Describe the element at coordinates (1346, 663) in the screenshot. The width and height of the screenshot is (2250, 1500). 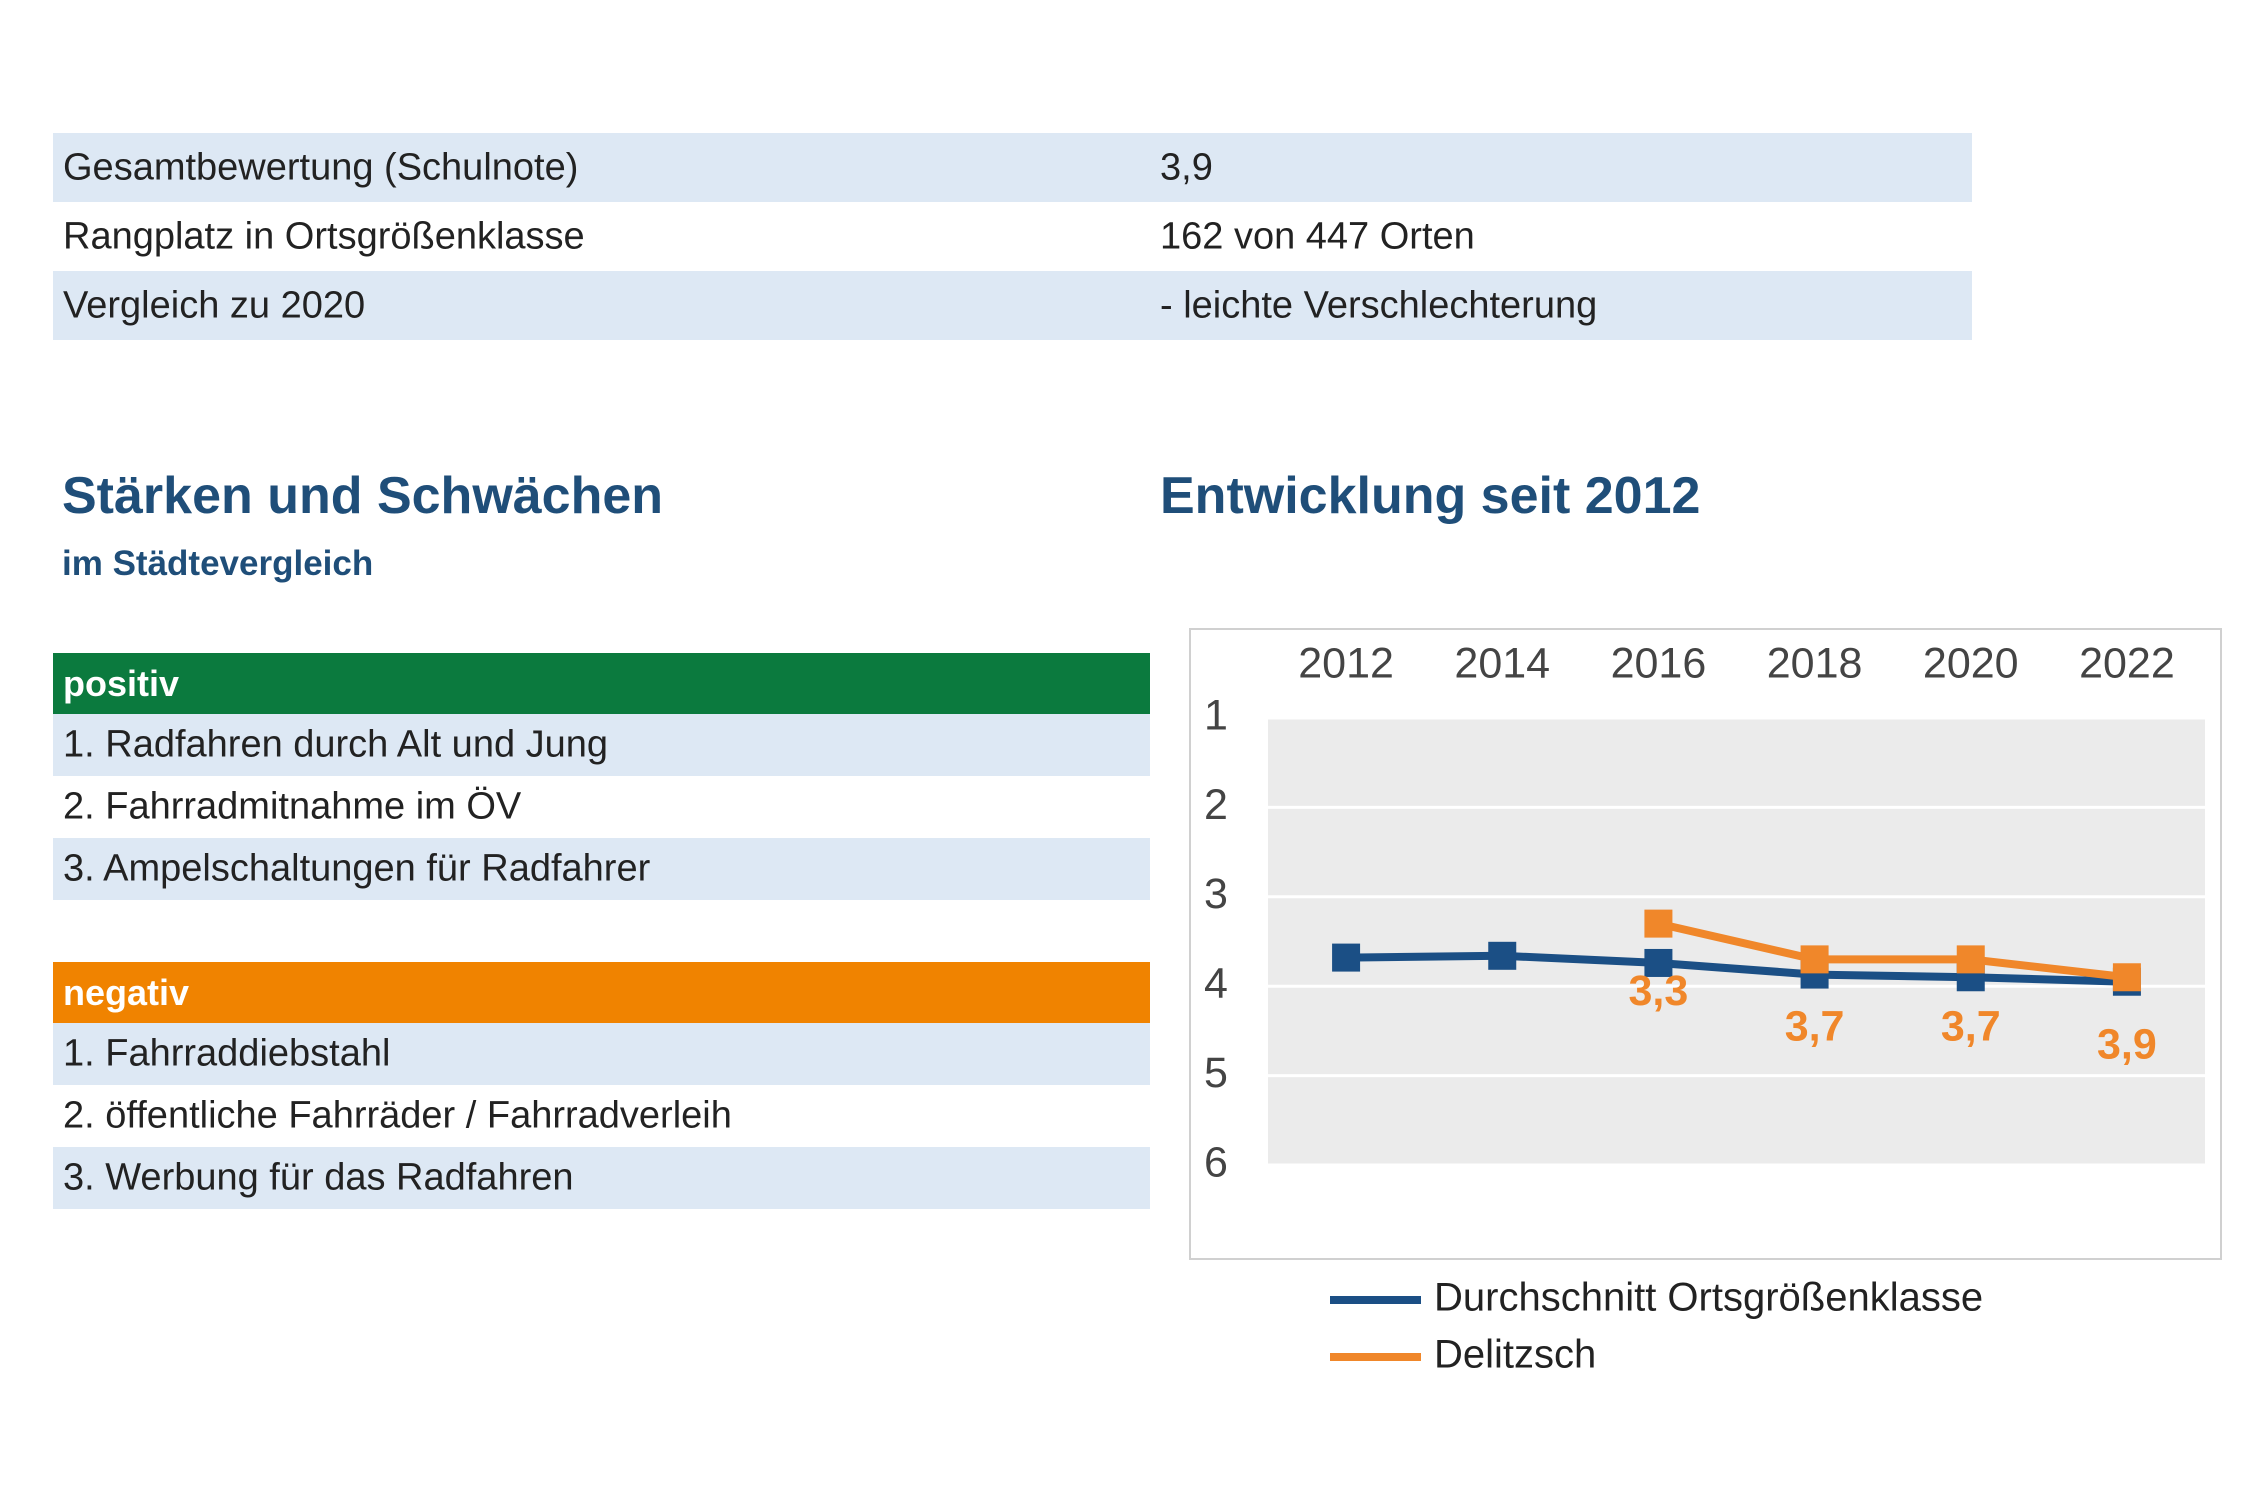
I see `x-tick-label: 2012` at that location.